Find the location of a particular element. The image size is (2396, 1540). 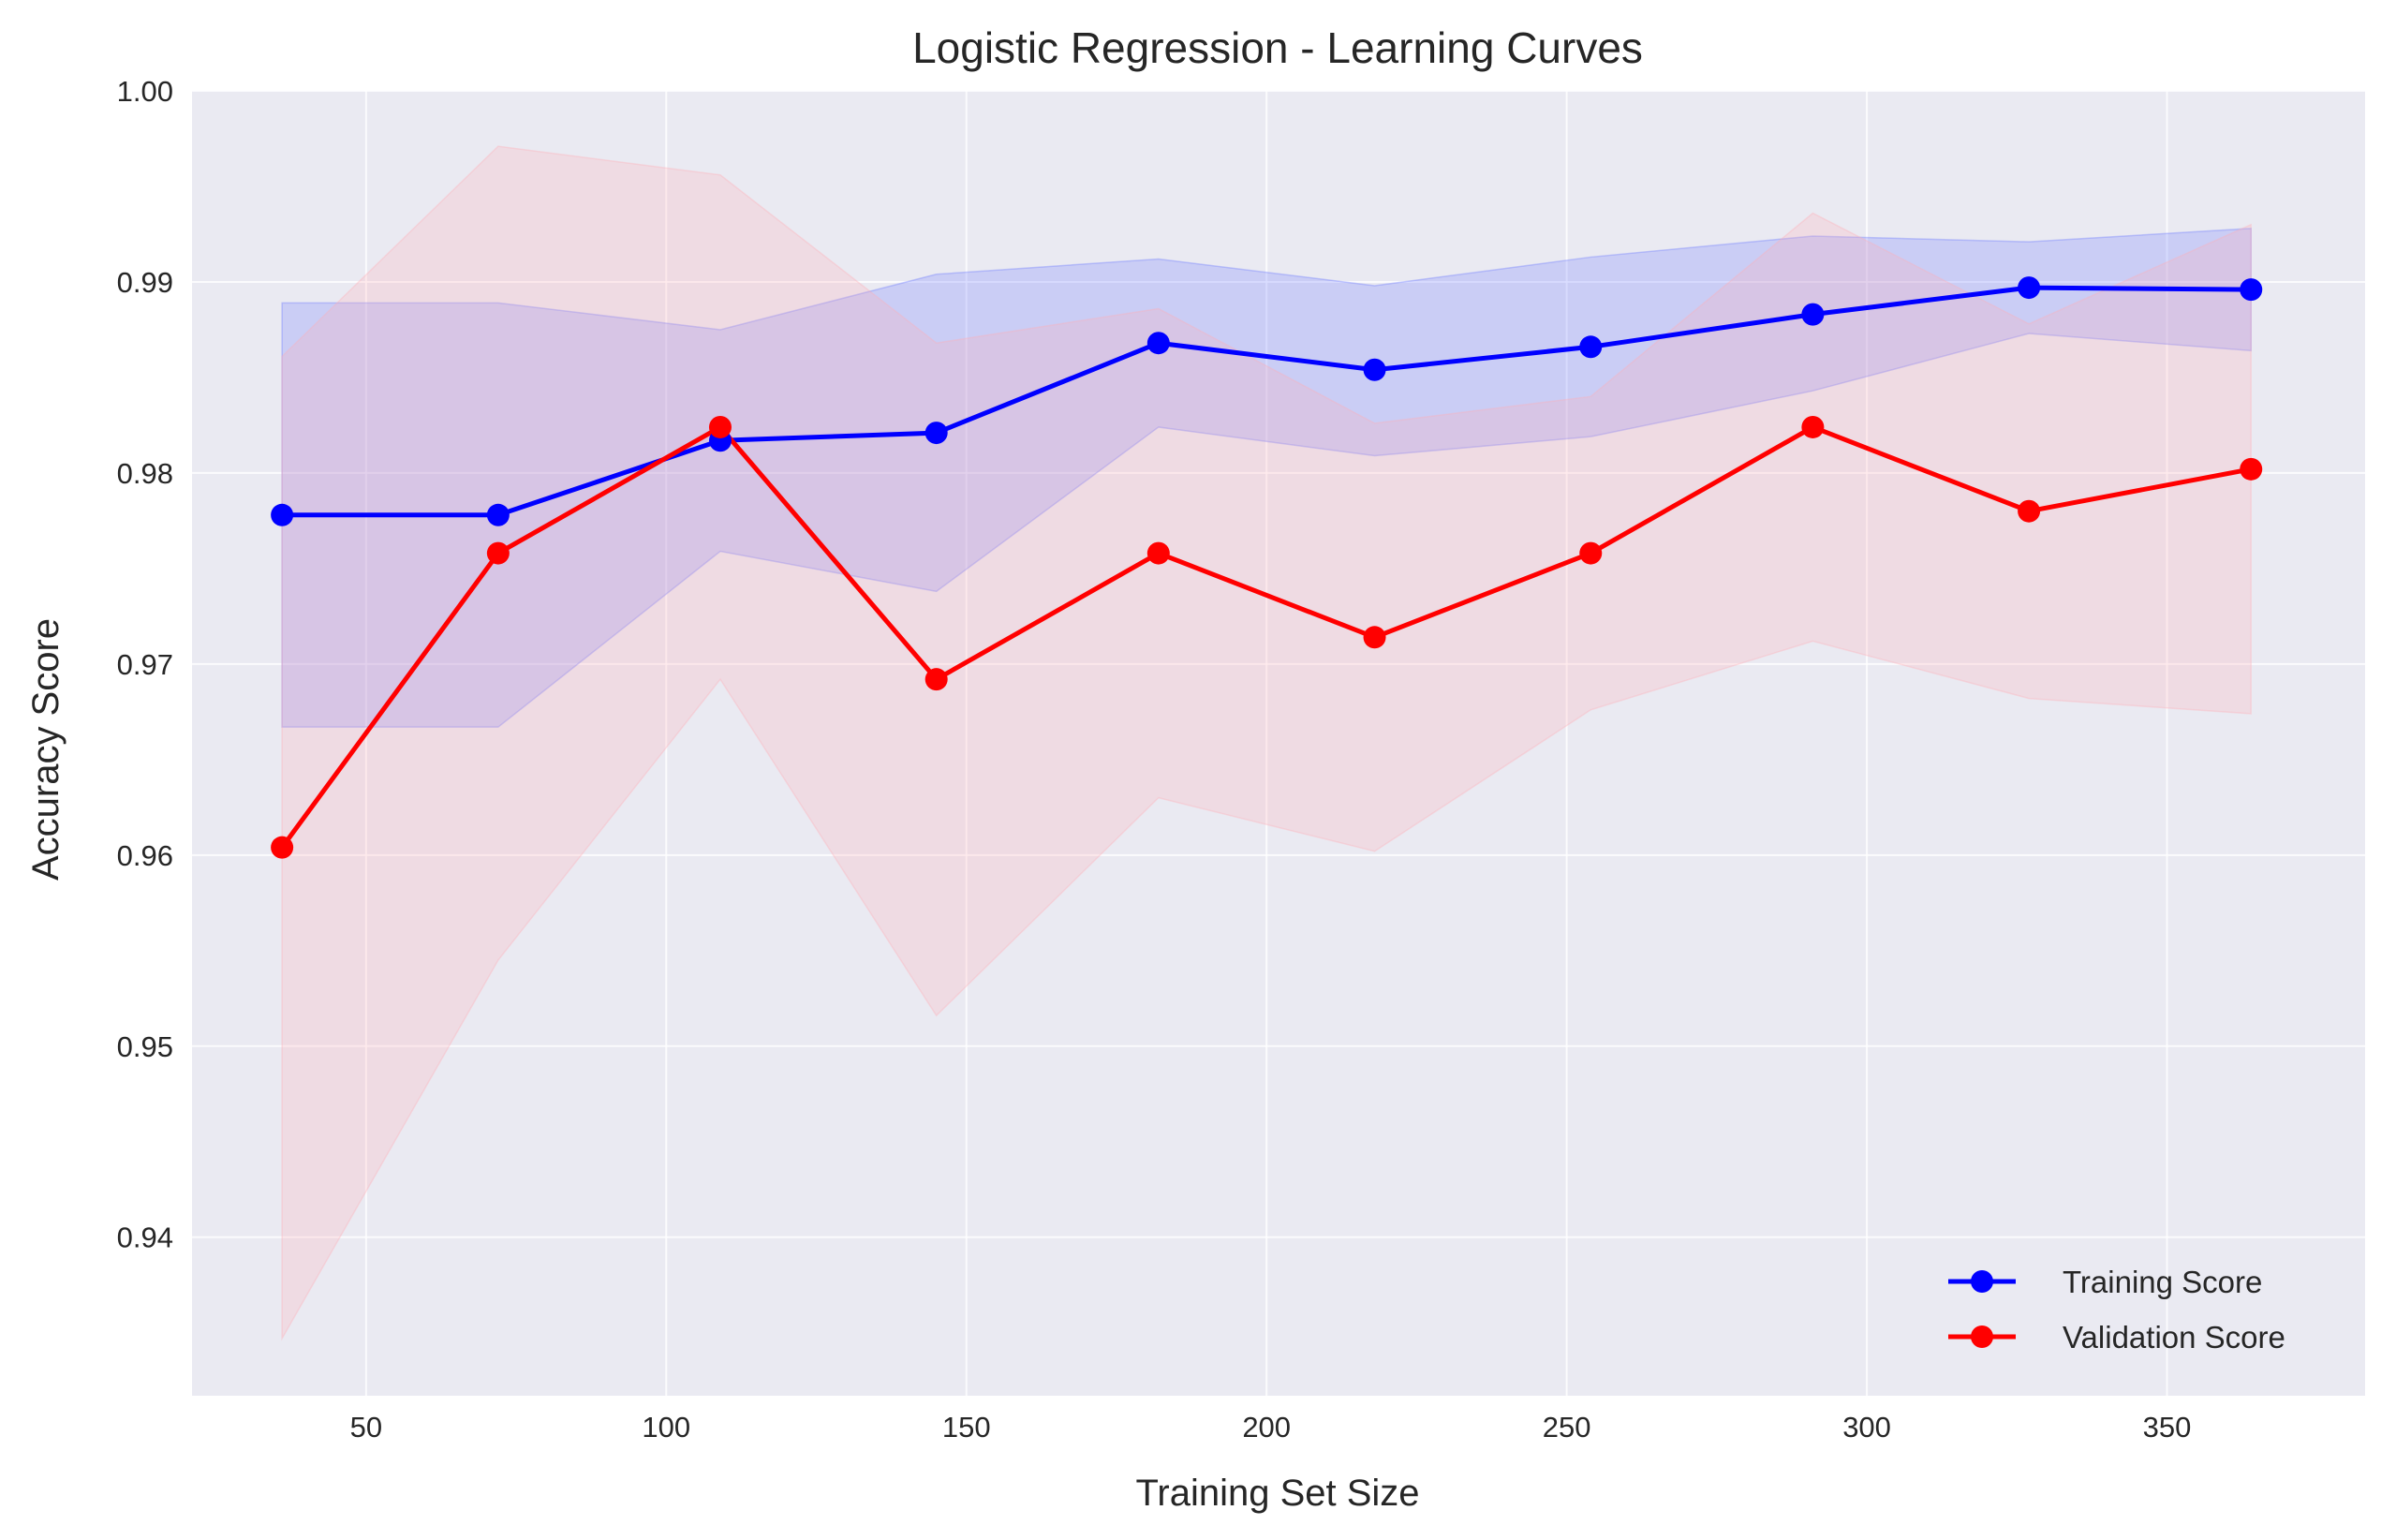

y-tick-label: 0.99 is located at coordinates (145, 282).